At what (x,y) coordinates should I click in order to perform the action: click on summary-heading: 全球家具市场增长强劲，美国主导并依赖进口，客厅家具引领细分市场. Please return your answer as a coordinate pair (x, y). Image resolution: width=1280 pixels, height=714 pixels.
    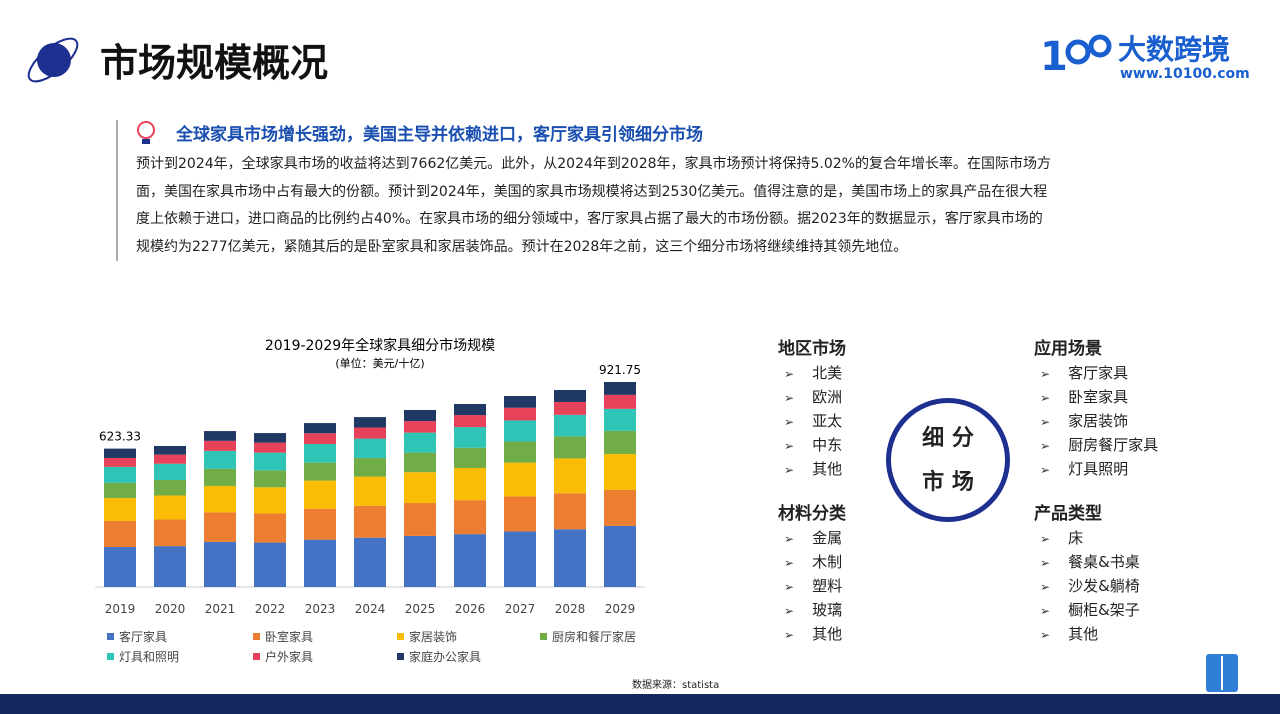
    Looking at the image, I should click on (439, 135).